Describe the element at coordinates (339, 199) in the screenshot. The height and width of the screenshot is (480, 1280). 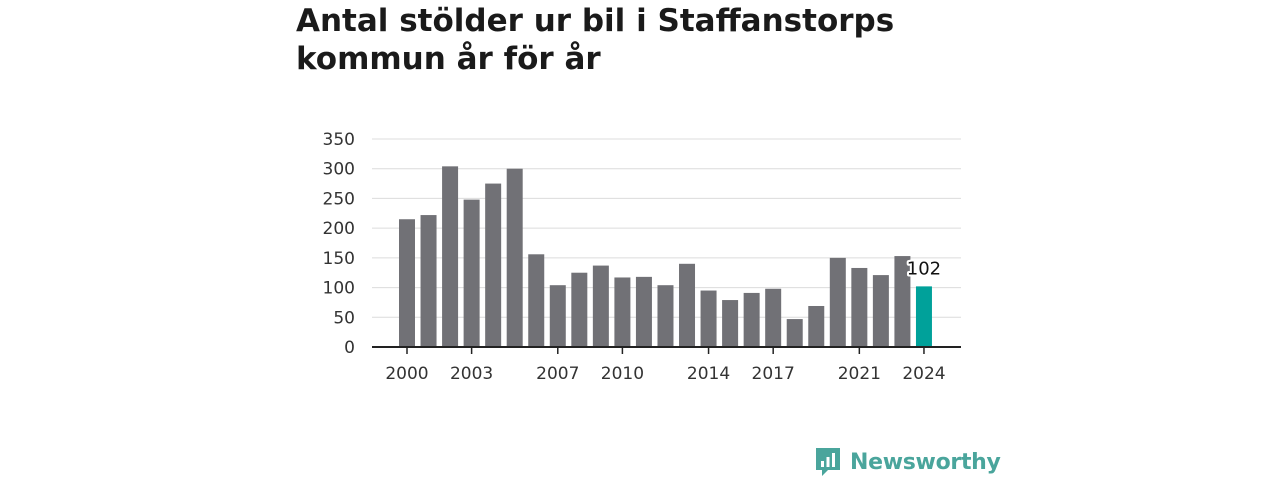
I see `y-tick-label: 250` at that location.